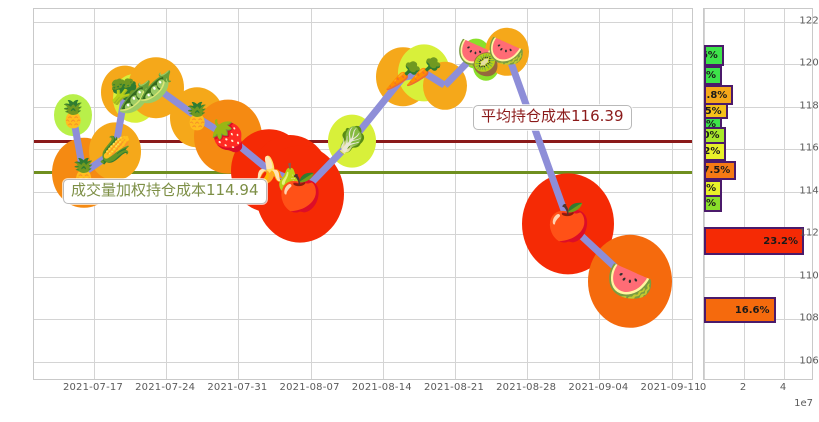  I want to click on average-cost-annotation: 平均持仓成本116.39, so click(552, 117).